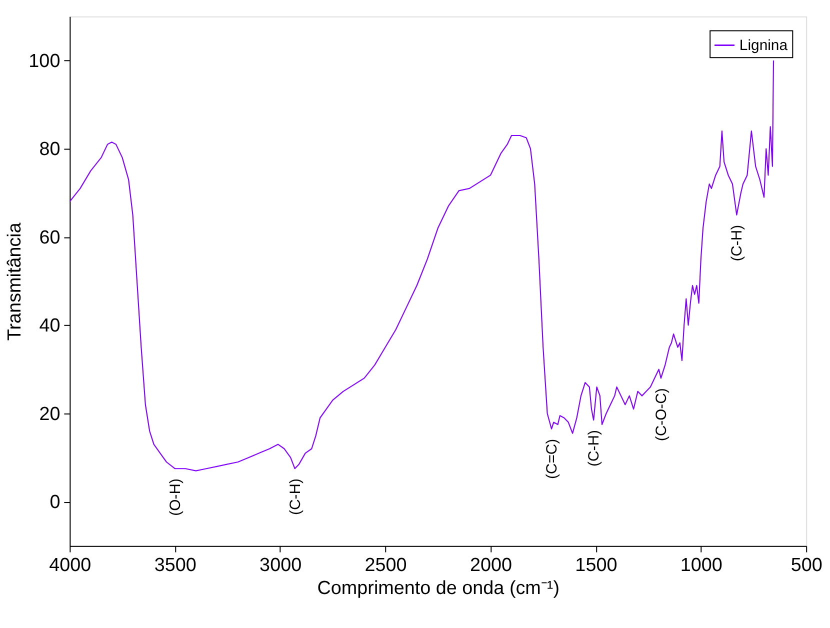 This screenshot has height=628, width=830. Describe the element at coordinates (175, 497) in the screenshot. I see `annotation: (O-H)` at that location.